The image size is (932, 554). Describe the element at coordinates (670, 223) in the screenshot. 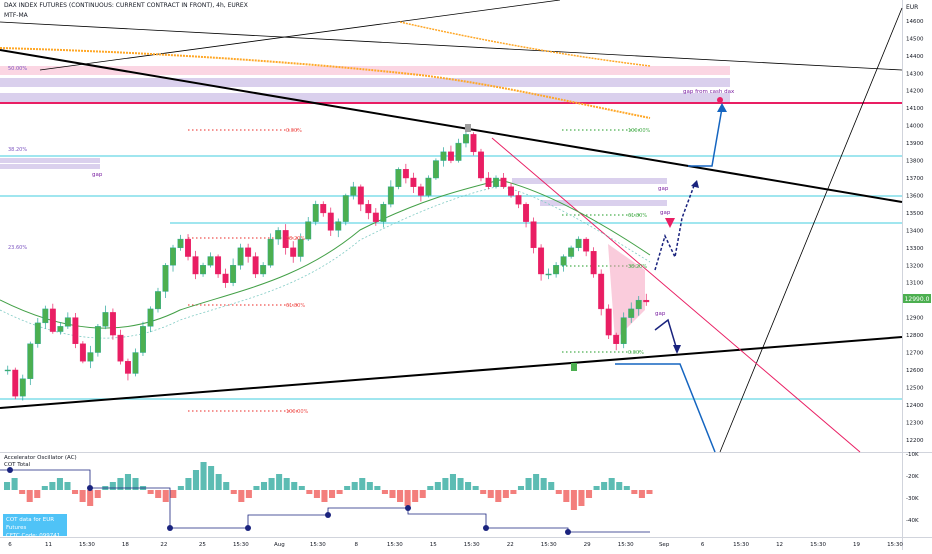

I see `pink-marker` at that location.